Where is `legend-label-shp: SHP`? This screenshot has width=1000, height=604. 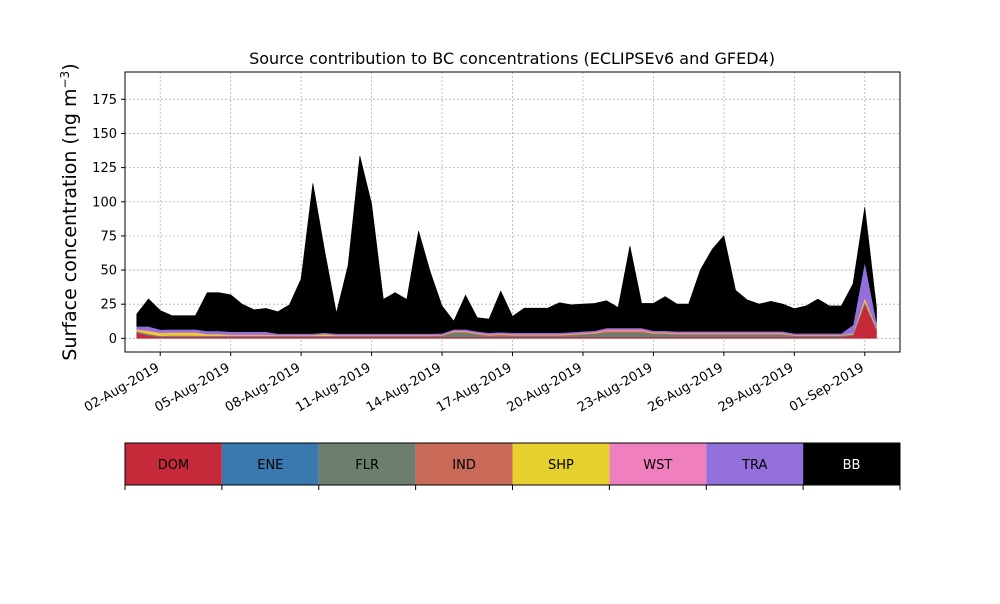
legend-label-shp: SHP is located at coordinates (561, 465).